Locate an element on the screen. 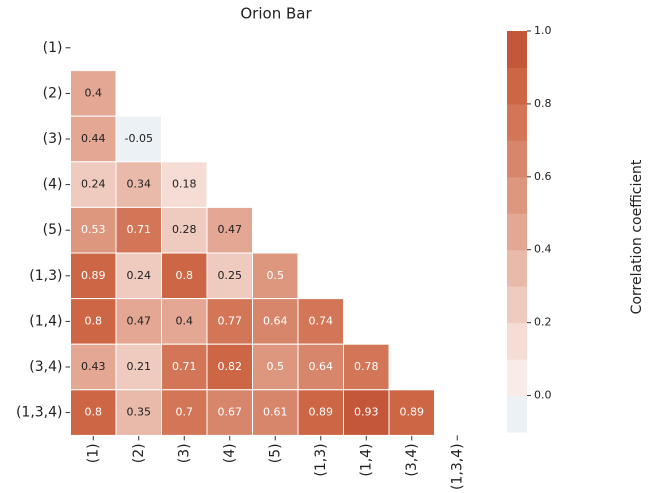 The height and width of the screenshot is (493, 667). cell-label: 0.82 is located at coordinates (230, 366).